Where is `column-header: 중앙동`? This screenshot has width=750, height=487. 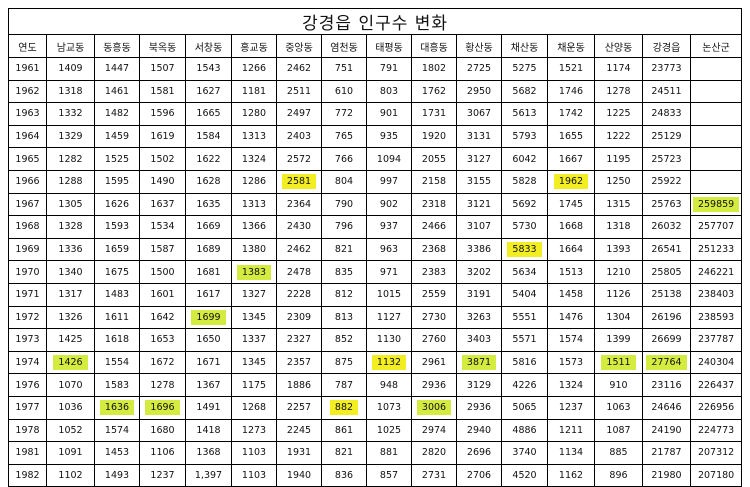
column-header: 중앙동 is located at coordinates (299, 46).